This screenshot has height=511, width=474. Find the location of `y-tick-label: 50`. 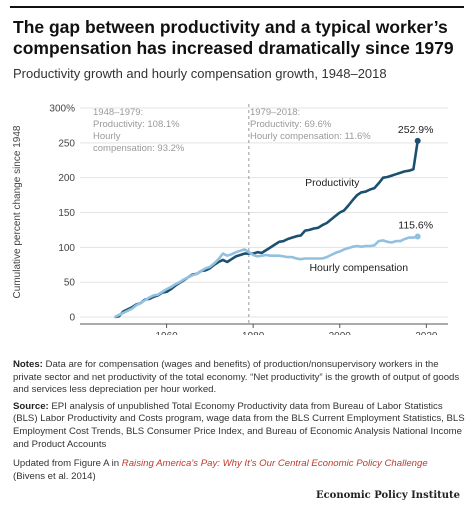

y-tick-label: 50 is located at coordinates (70, 283).